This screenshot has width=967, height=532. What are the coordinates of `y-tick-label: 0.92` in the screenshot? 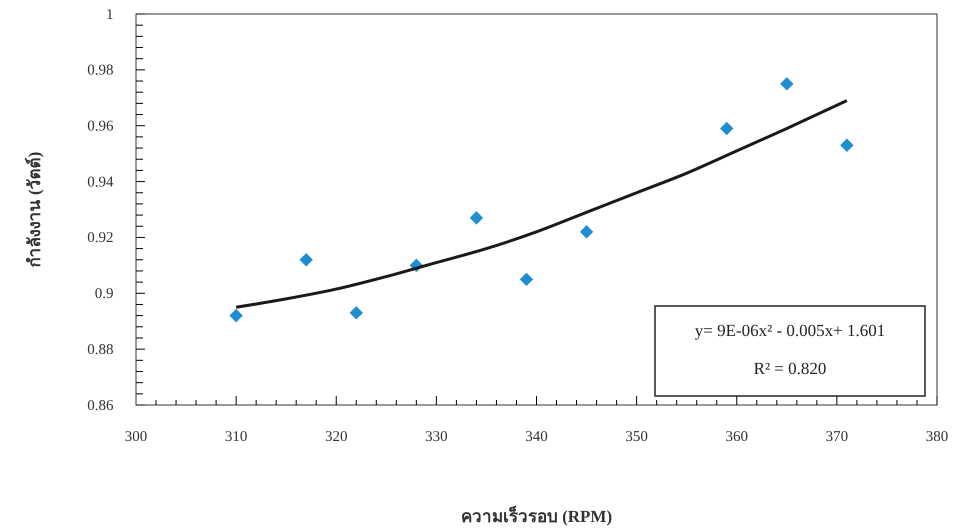 It's located at (100, 238).